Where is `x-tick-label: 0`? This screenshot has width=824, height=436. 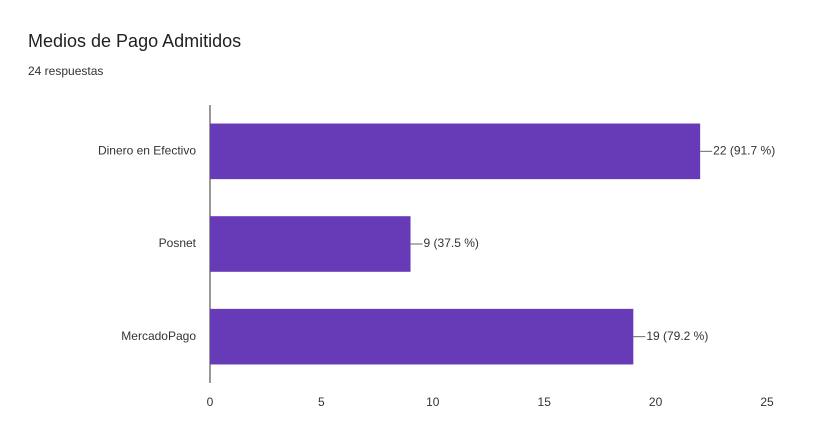
x-tick-label: 0 is located at coordinates (210, 402).